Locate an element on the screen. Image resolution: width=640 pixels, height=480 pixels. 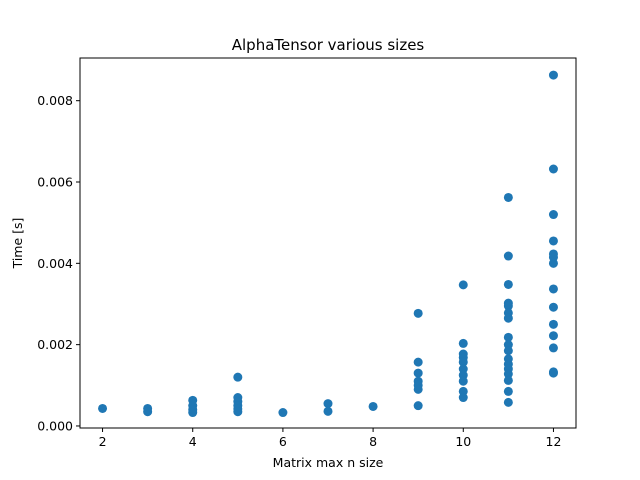
x-axis: 2 4 6 8 10 12 is located at coordinates (330, 438).